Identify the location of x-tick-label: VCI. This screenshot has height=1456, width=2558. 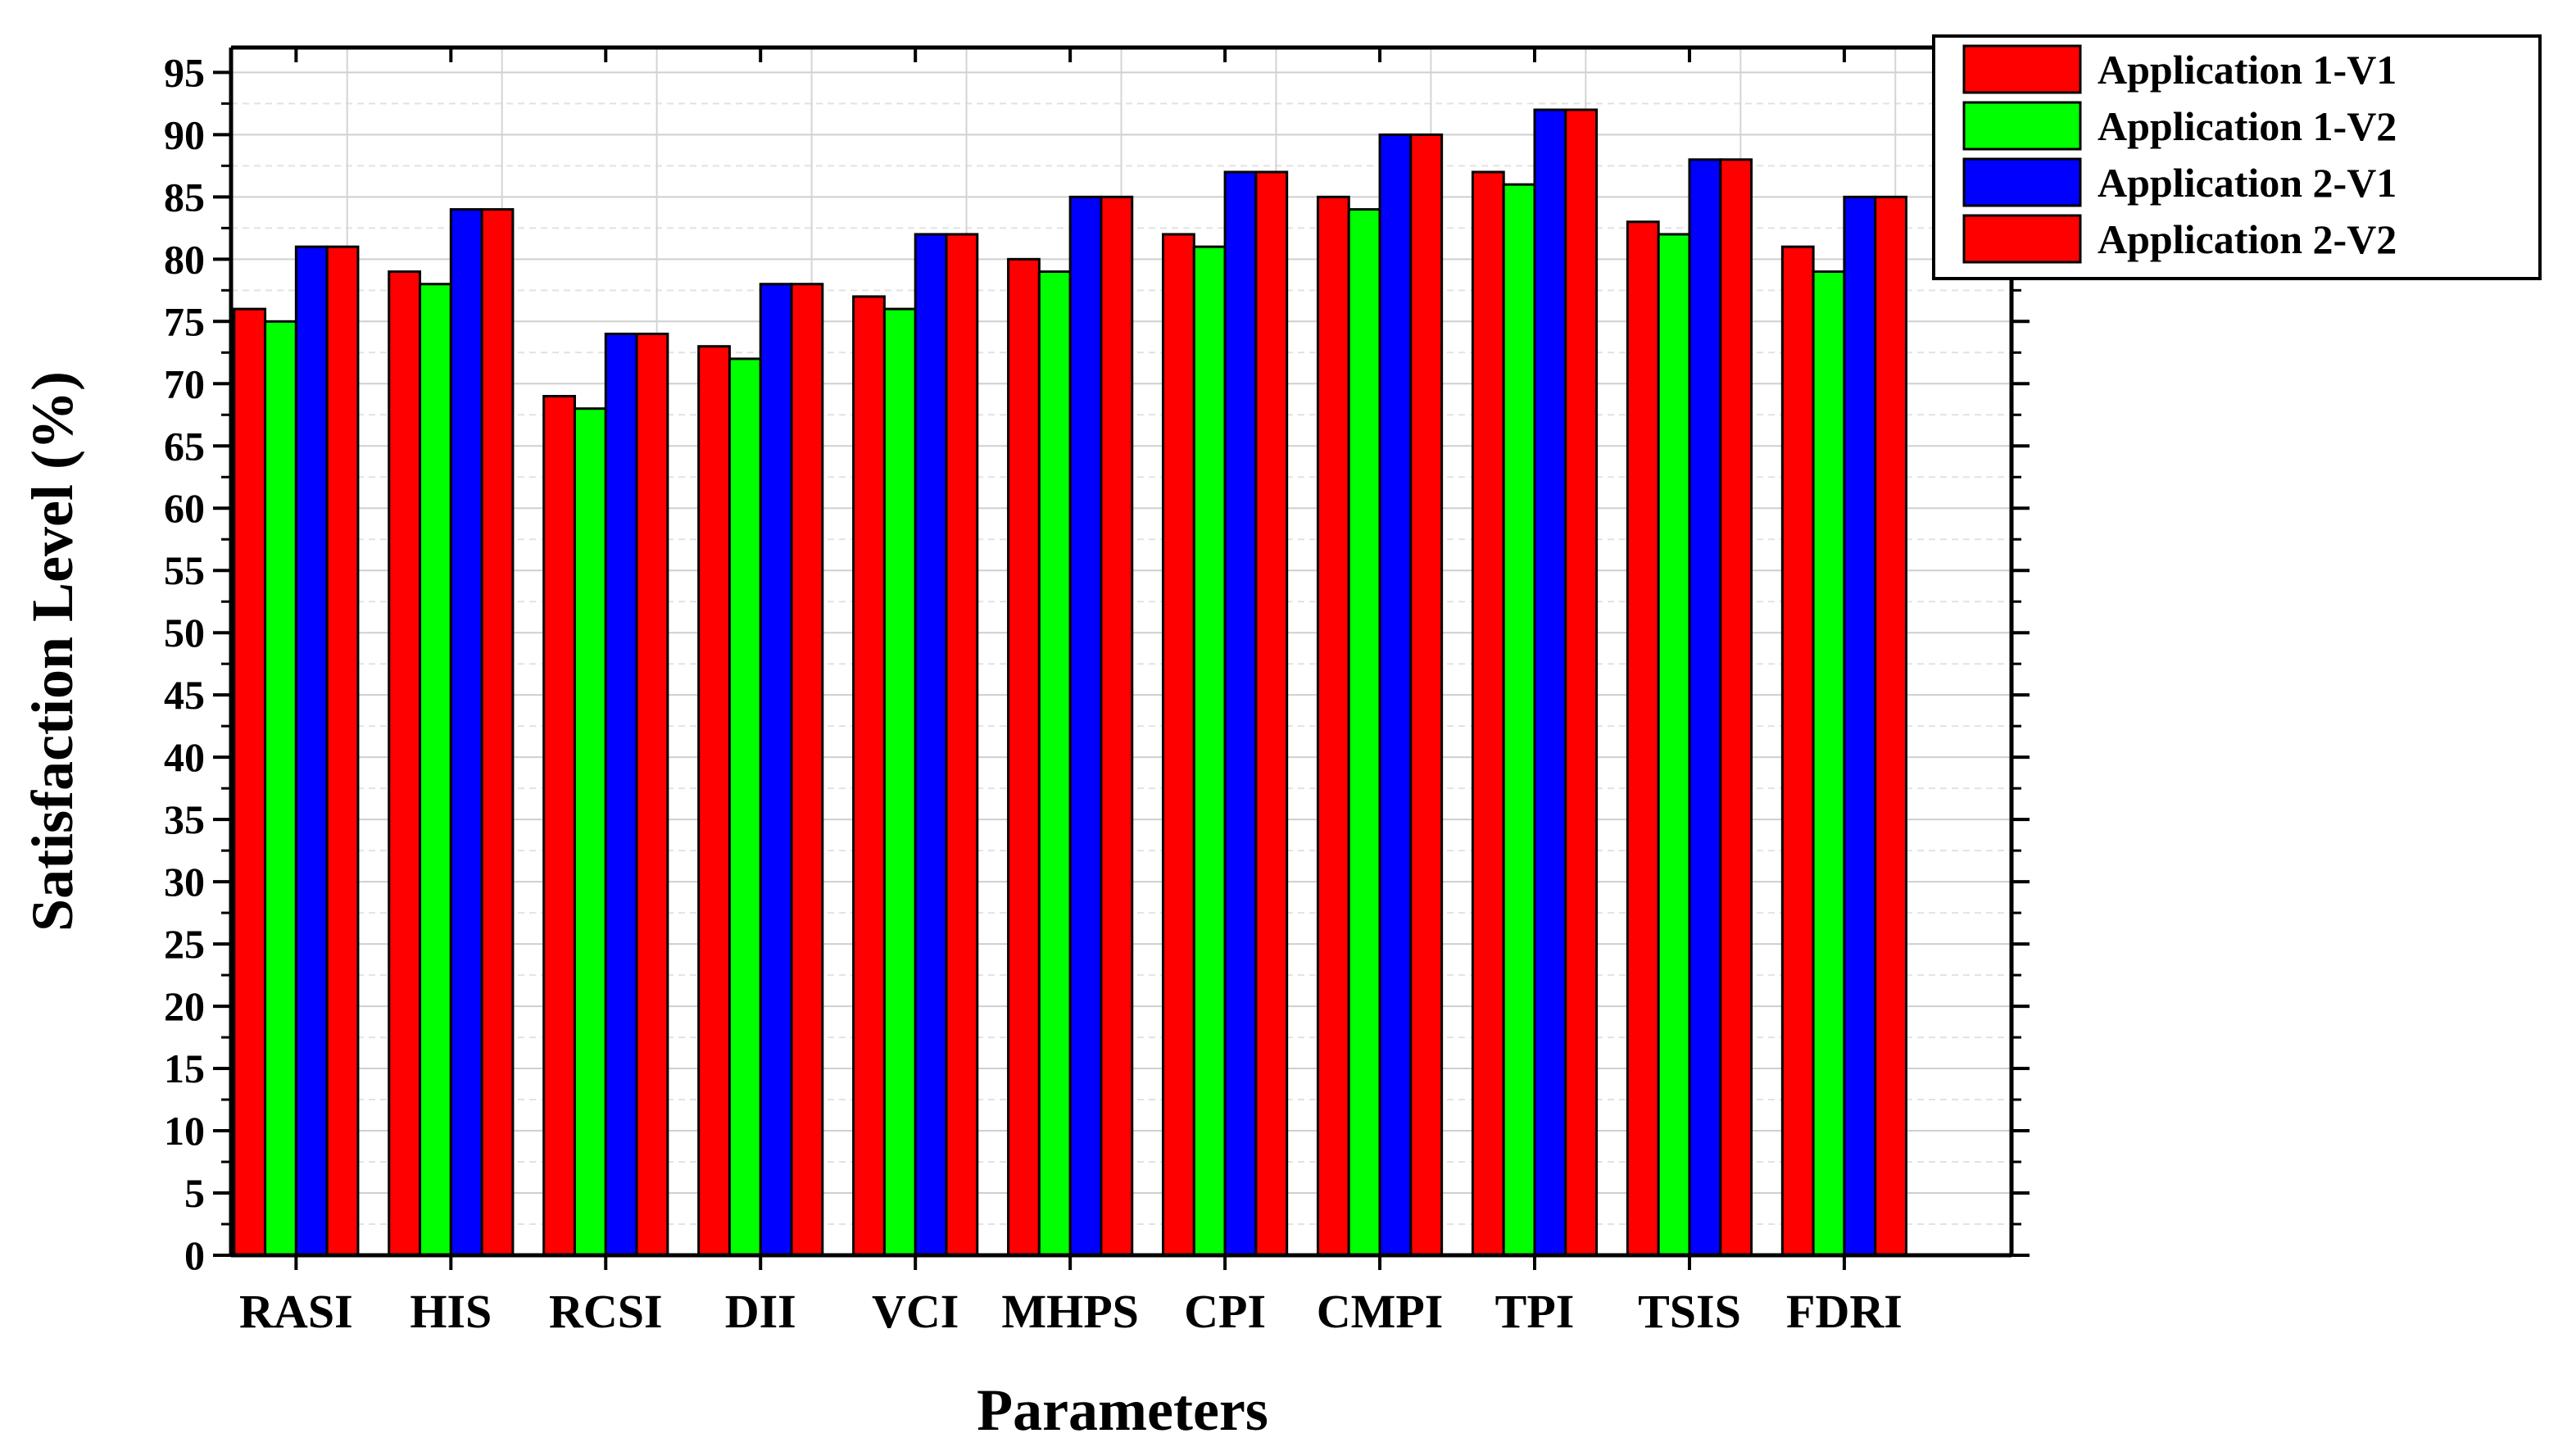
(915, 1312).